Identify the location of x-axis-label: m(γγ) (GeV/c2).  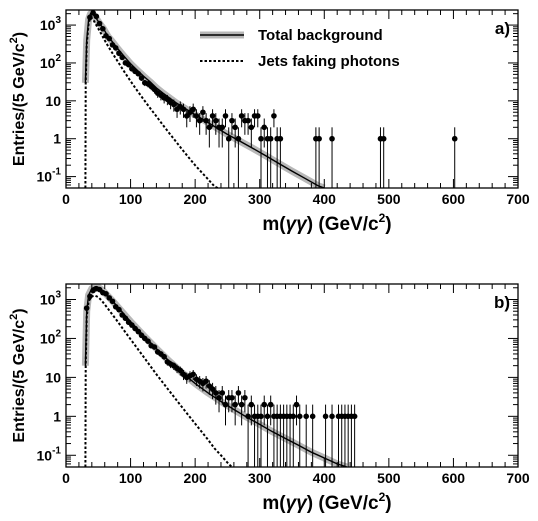
(326, 223).